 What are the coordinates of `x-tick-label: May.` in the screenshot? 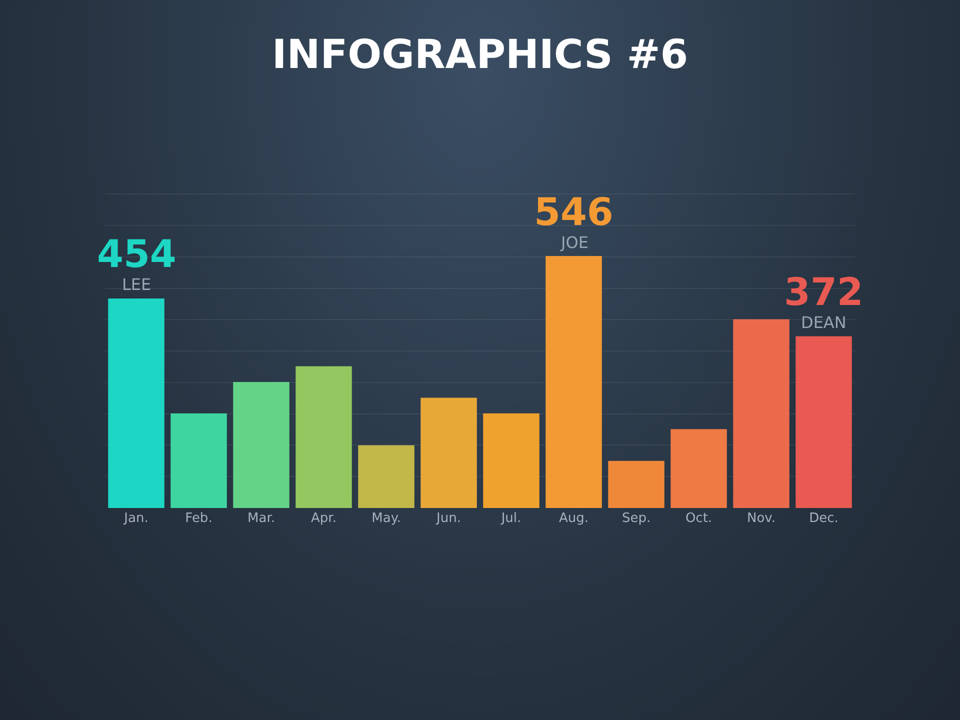 It's located at (386, 518).